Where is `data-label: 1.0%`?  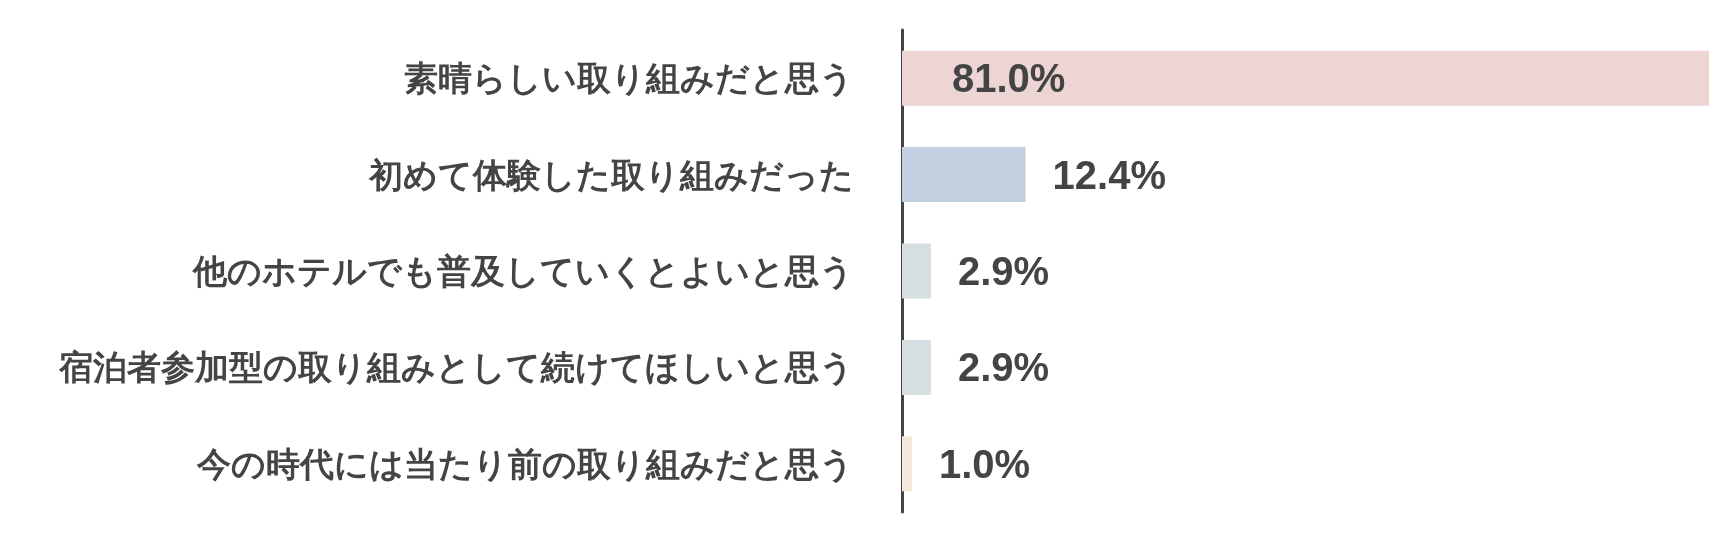
data-label: 1.0% is located at coordinates (984, 463).